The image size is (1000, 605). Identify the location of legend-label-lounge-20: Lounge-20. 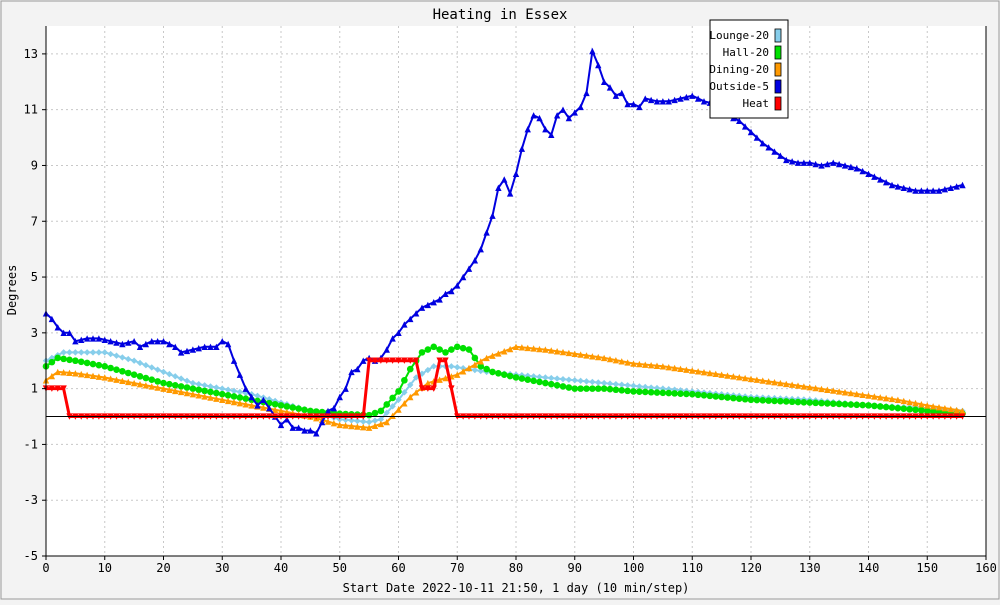
(739, 35).